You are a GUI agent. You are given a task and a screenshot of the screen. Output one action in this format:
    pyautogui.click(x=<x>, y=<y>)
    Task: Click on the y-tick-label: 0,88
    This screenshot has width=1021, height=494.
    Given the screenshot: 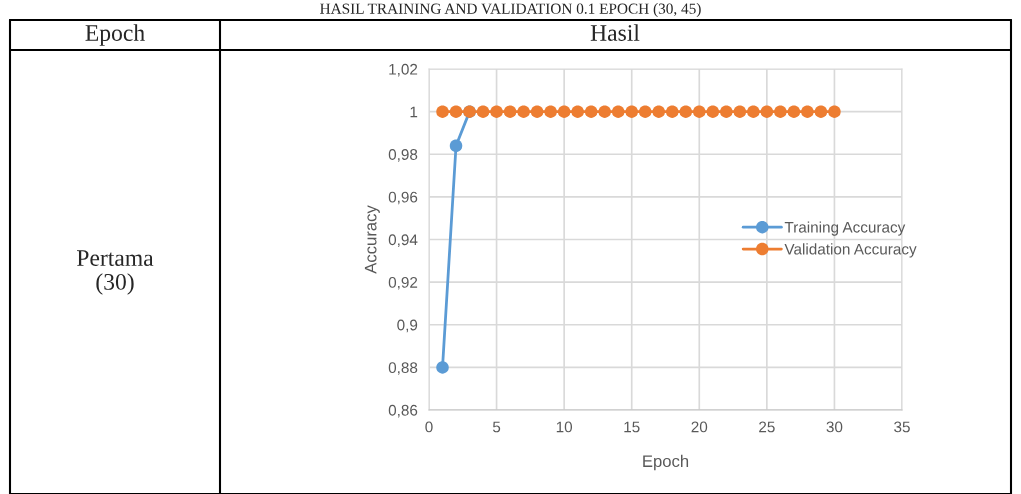 What is the action you would take?
    pyautogui.click(x=403, y=368)
    